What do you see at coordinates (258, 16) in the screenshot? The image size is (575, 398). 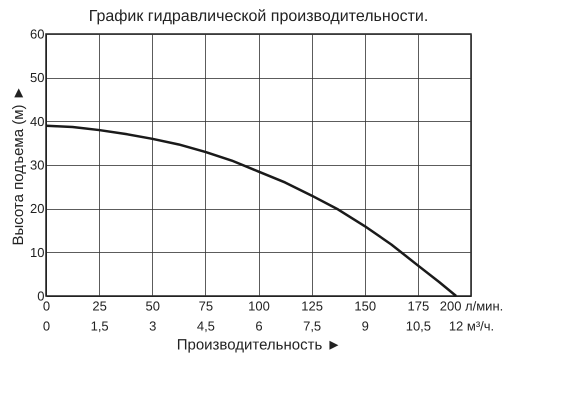 I see `chart-title: График гидравлической производительности.` at bounding box center [258, 16].